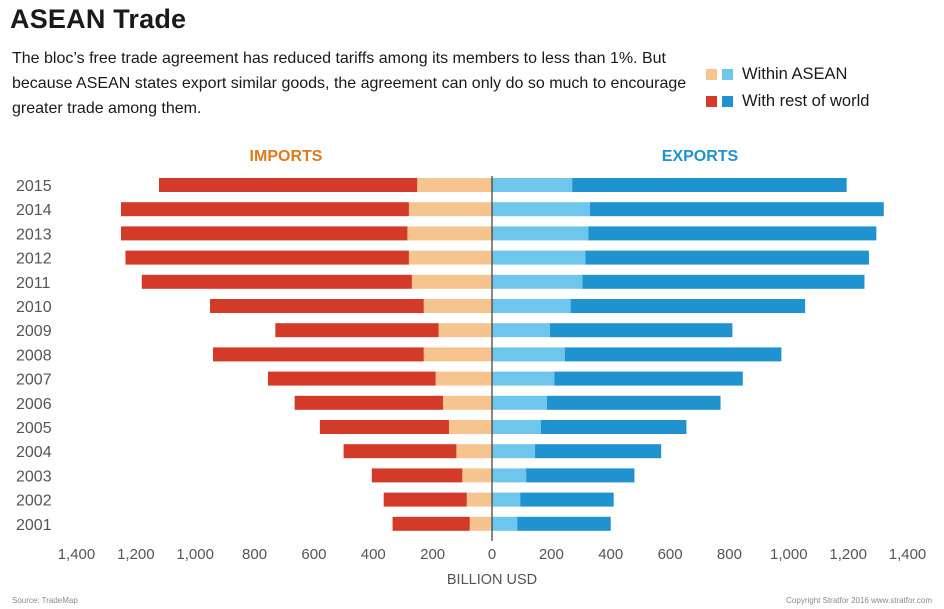 The image size is (944, 609). Describe the element at coordinates (417, 475) in the screenshot. I see `bar-imports-rest-2003` at that location.